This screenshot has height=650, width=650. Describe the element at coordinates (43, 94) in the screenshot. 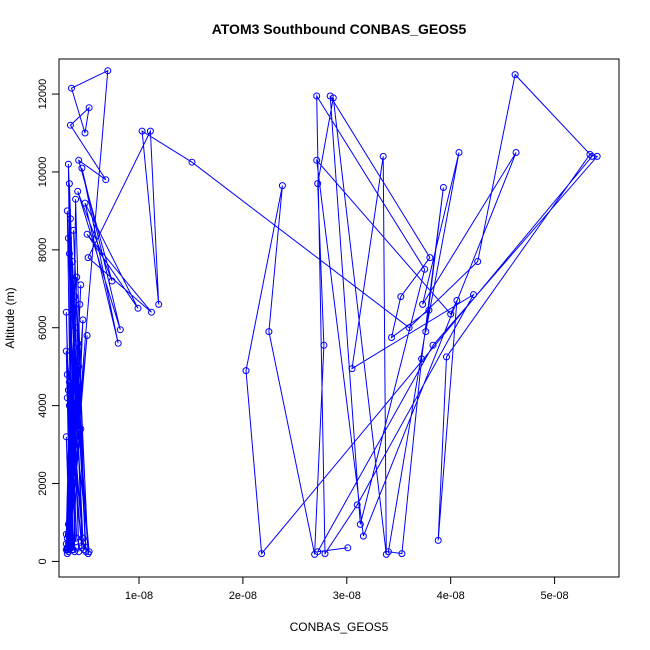

I see `y-tick-label: 12000` at that location.